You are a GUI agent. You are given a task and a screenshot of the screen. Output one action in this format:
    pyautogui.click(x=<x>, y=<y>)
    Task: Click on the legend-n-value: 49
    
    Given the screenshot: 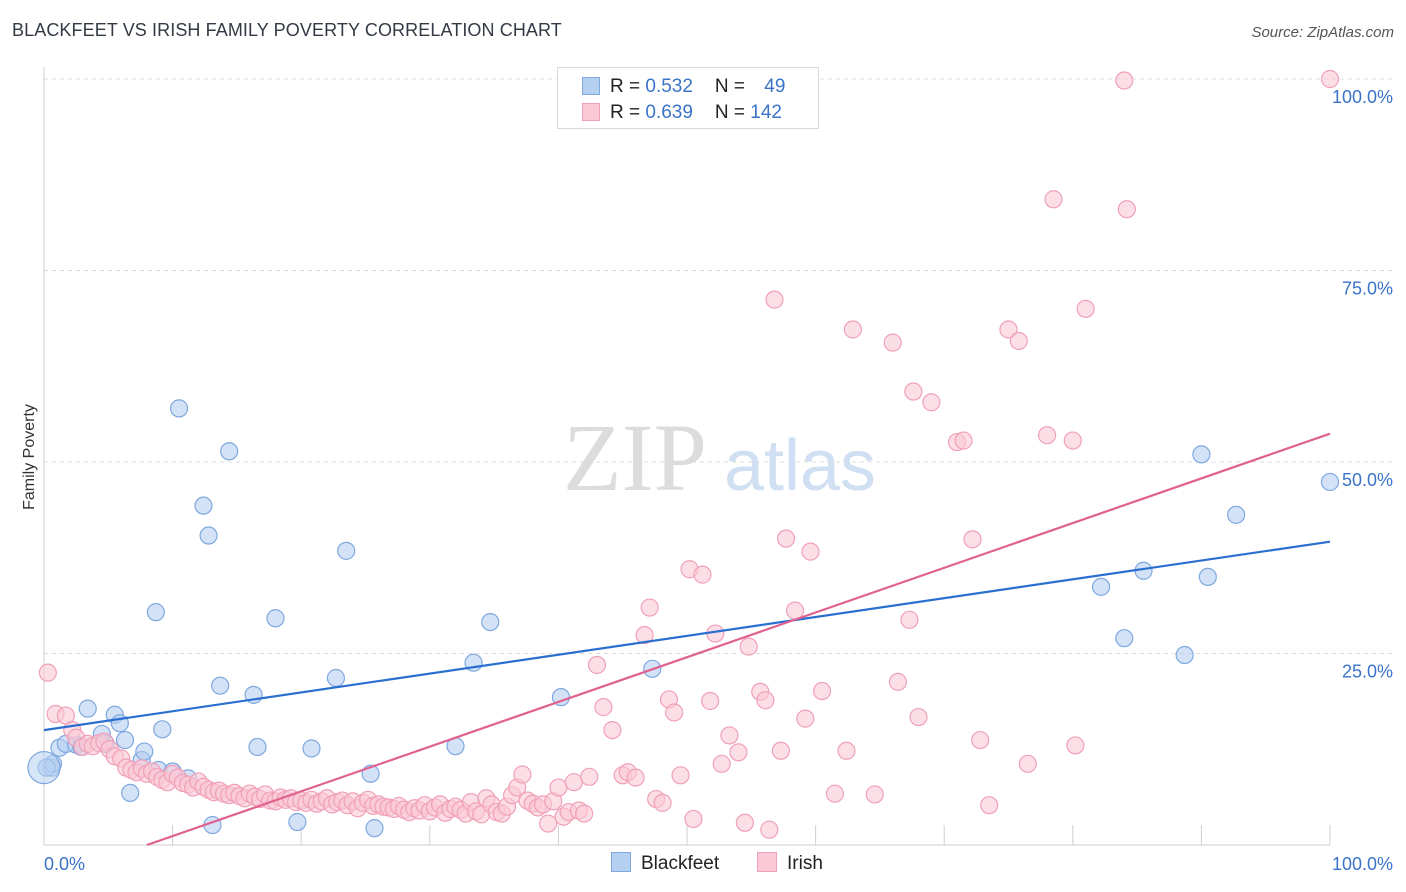 What is the action you would take?
    pyautogui.click(x=775, y=86)
    